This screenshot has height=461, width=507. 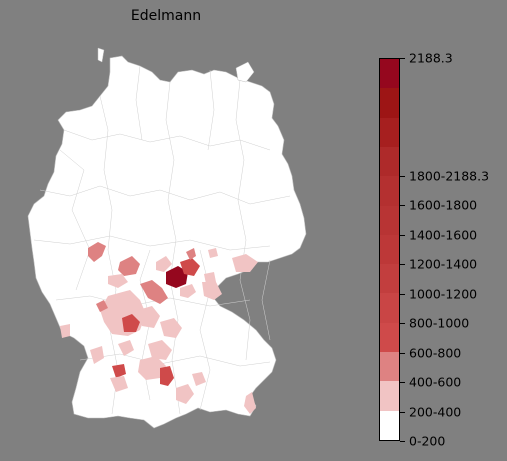 I want to click on colorbar-tick-label: 1800-2188.3, so click(x=449, y=176).